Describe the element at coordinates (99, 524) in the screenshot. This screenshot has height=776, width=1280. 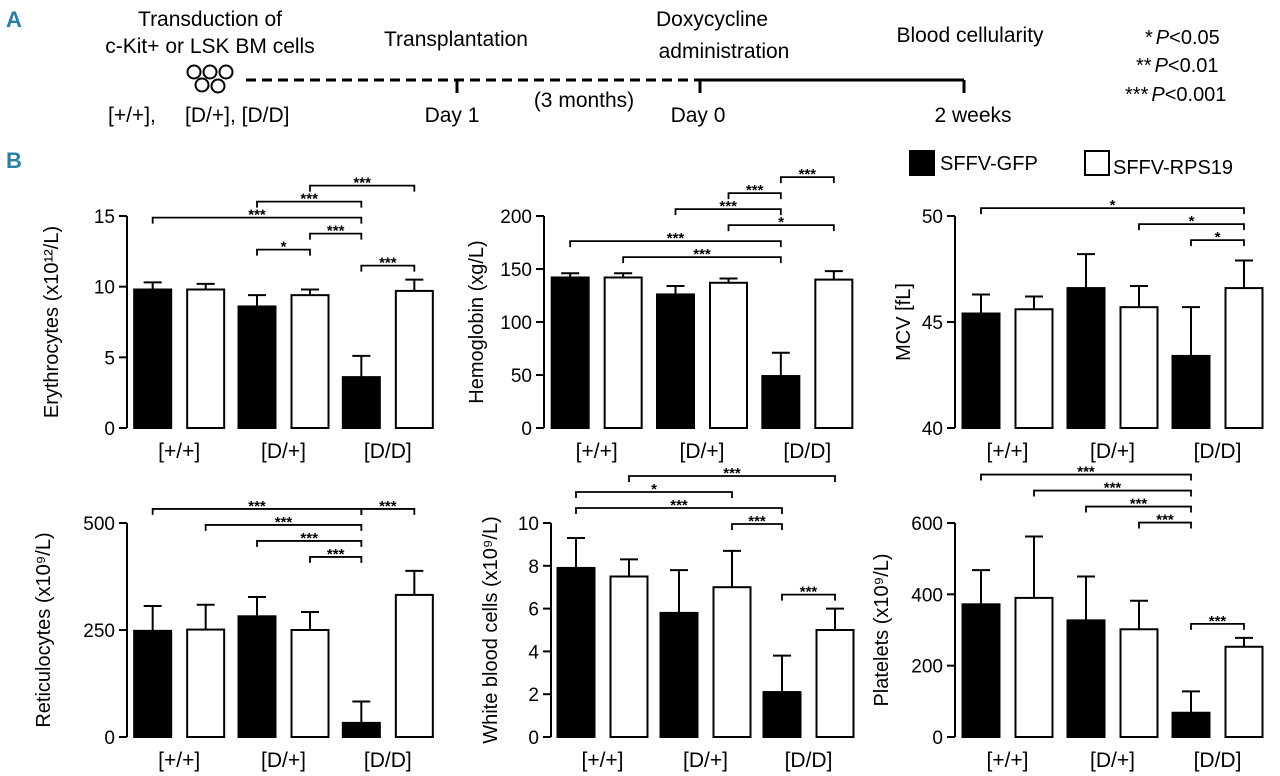
I see `y-tick-label: 500` at that location.